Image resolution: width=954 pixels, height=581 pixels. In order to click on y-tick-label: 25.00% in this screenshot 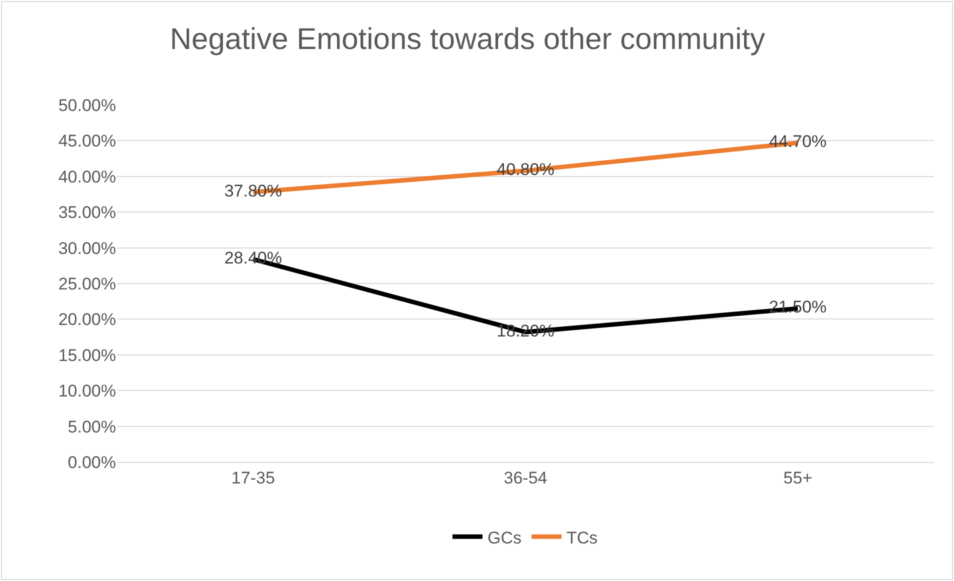, I will do `click(87, 284)`.